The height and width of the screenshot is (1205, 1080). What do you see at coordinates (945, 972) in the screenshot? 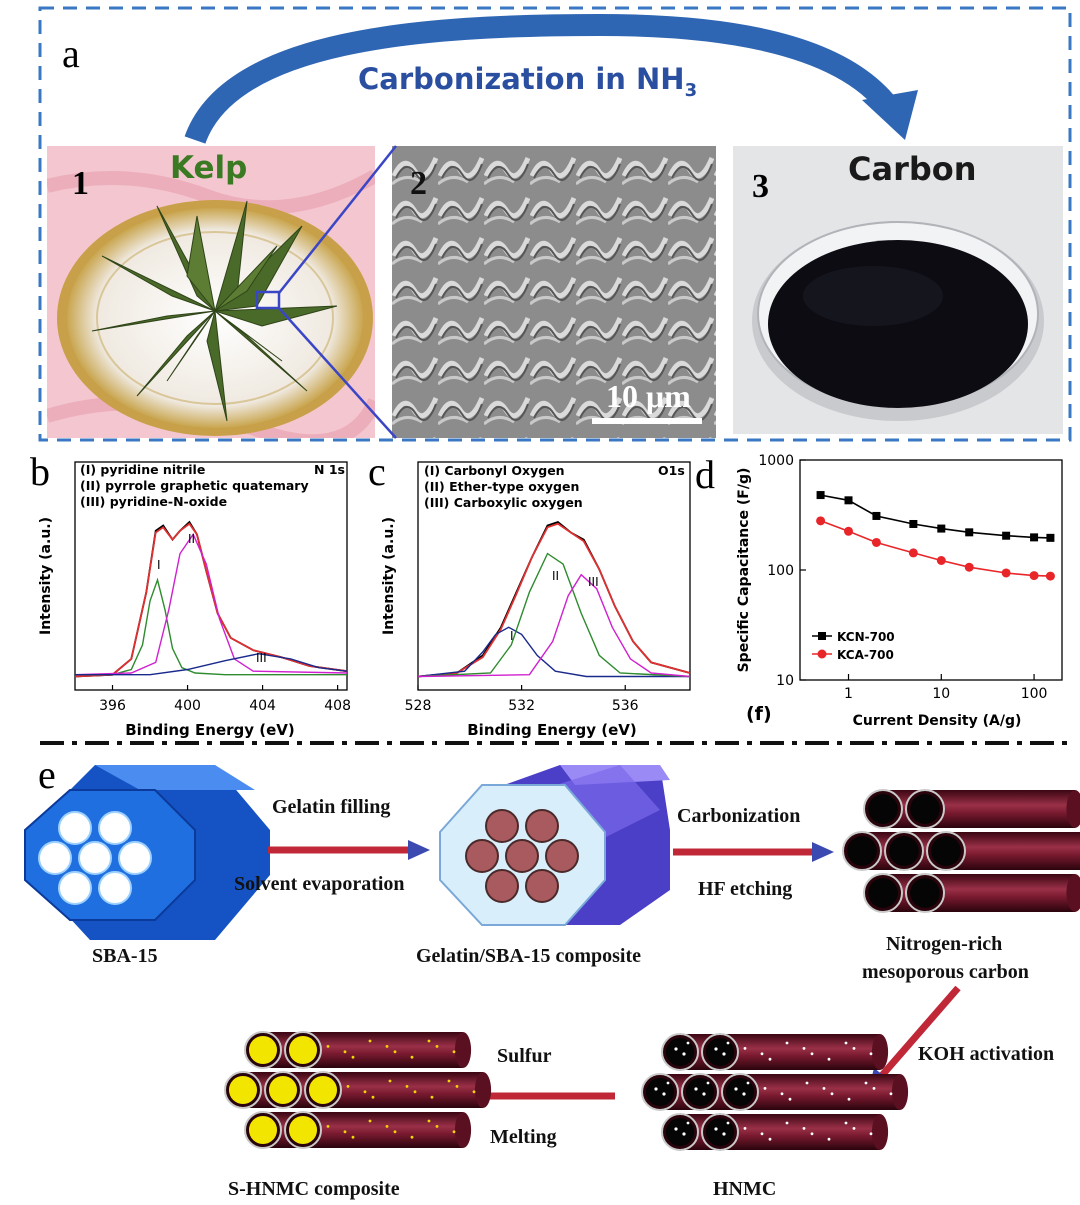
I see `label-nrmc-2: mesoporous carbon` at bounding box center [945, 972].